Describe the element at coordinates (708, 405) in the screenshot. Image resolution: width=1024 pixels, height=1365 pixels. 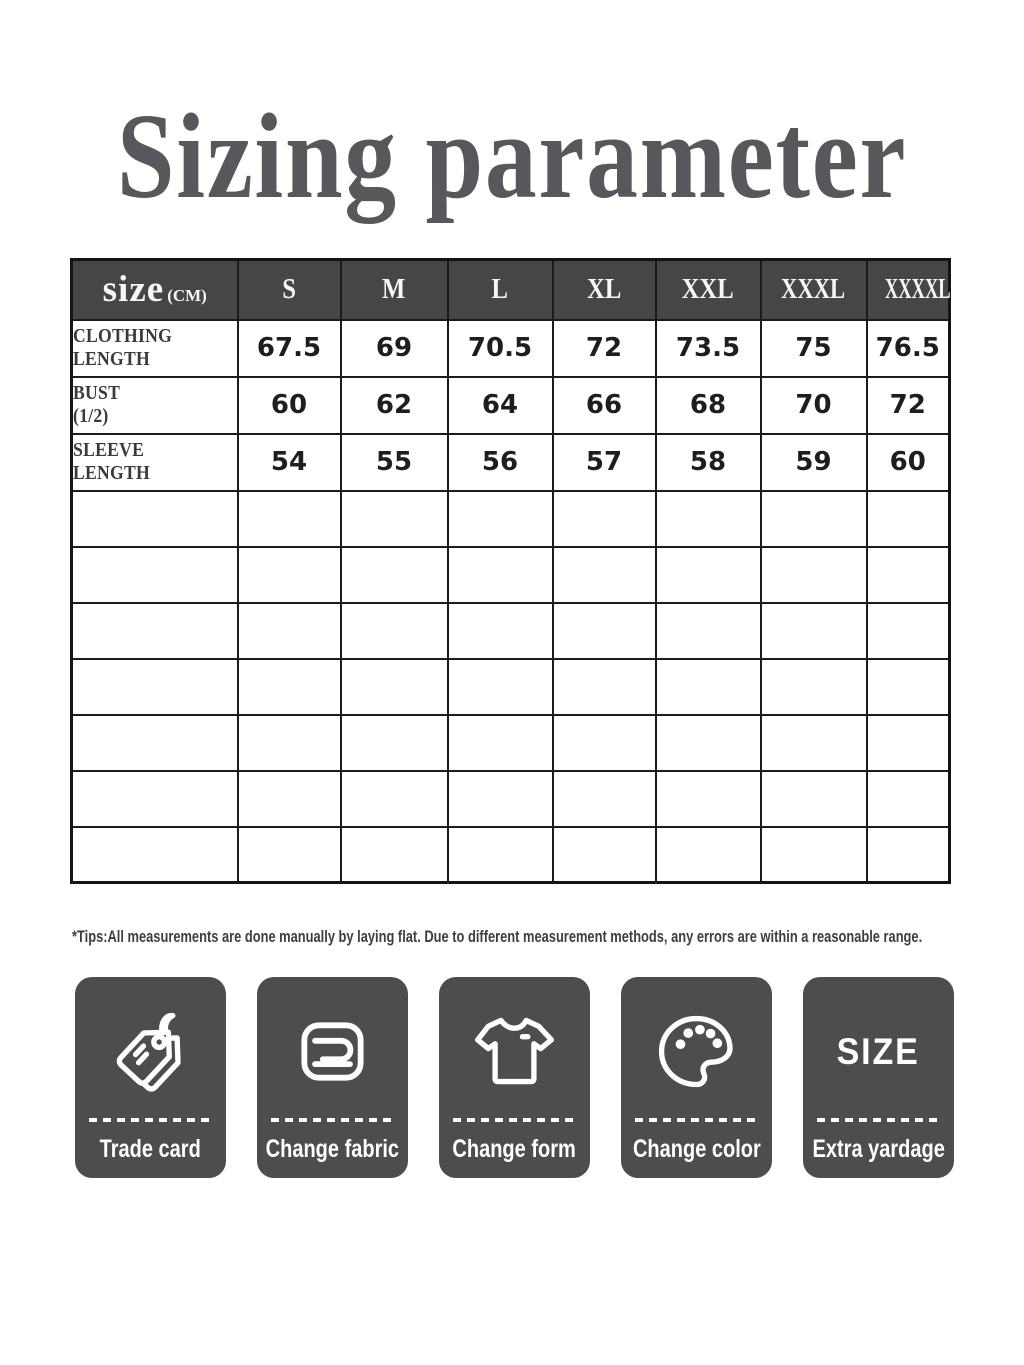
I see `value-cell: 68` at that location.